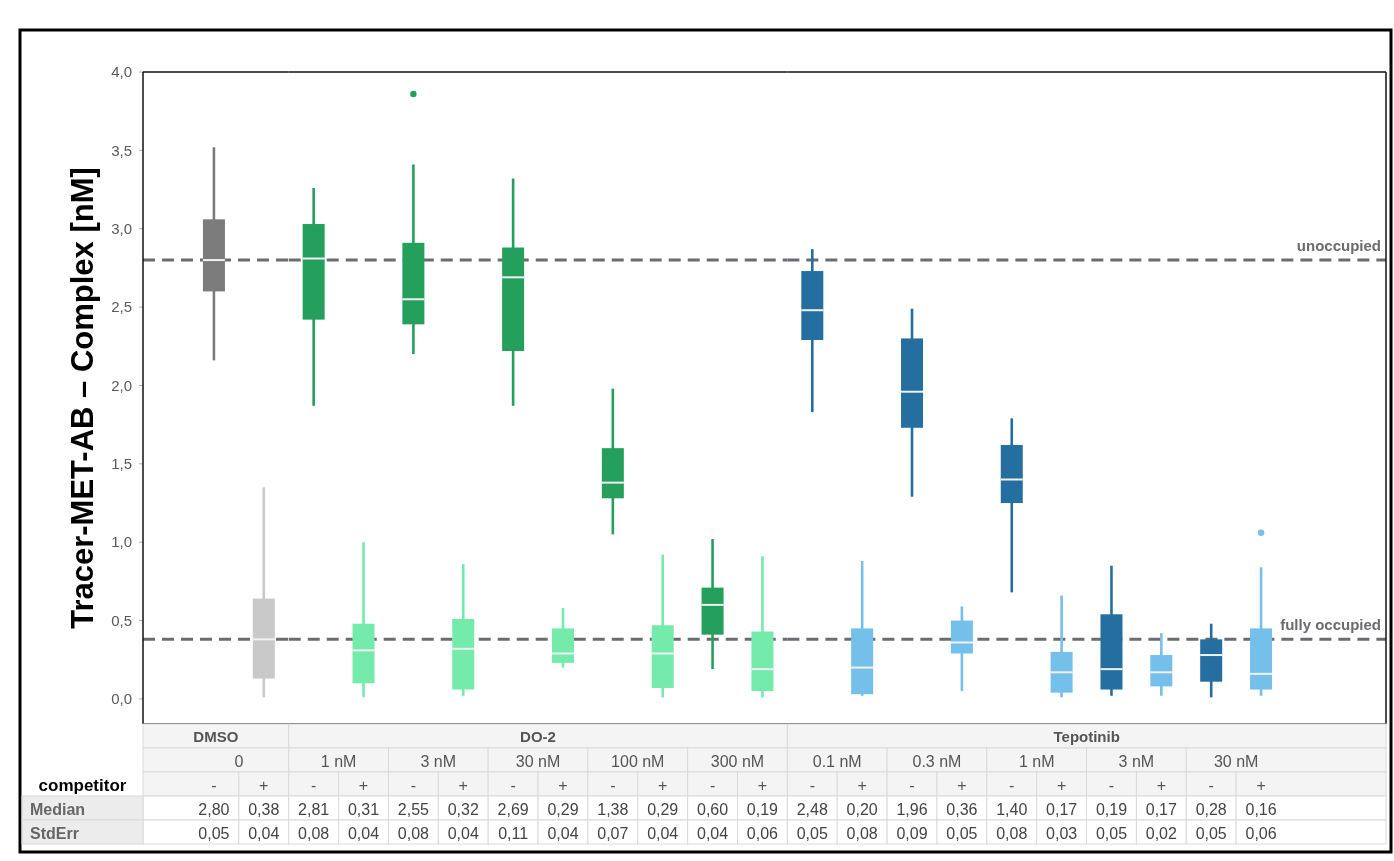 The width and height of the screenshot is (1394, 861). I want to click on y-tick-label: 0,5, so click(121, 620).